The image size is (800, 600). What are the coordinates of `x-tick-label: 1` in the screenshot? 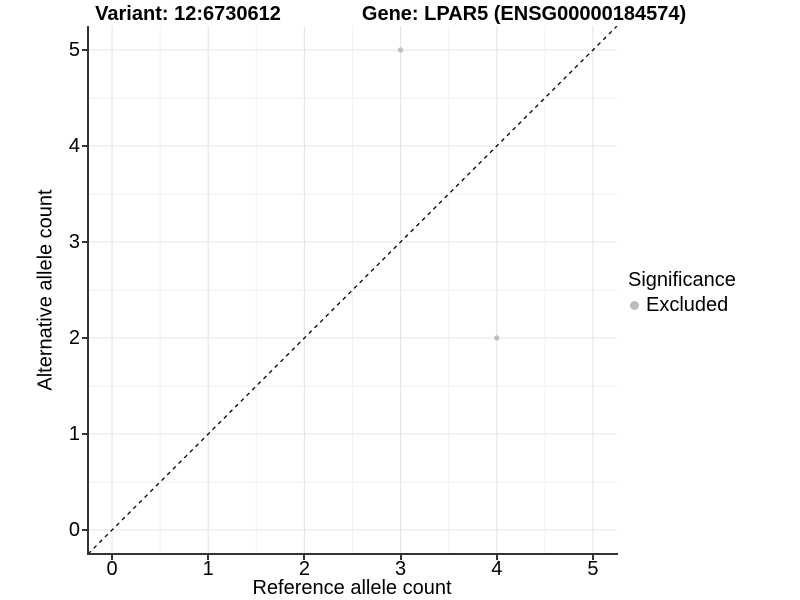 It's located at (208, 569).